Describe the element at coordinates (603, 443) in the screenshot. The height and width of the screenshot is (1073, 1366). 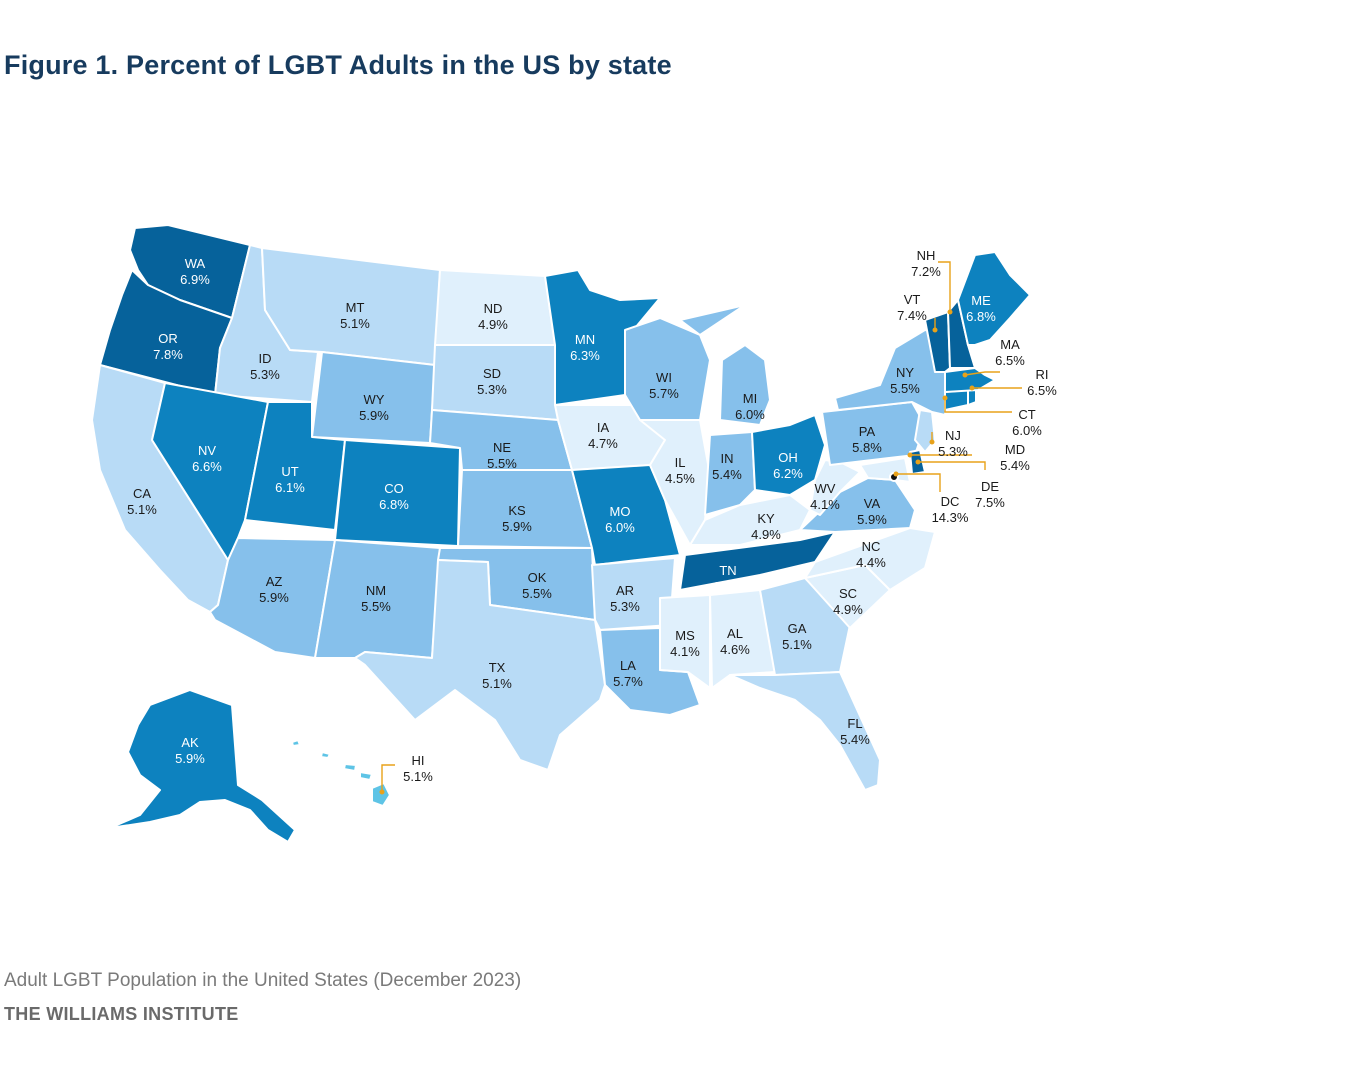
I see `state-value-ia: 4.7%` at that location.